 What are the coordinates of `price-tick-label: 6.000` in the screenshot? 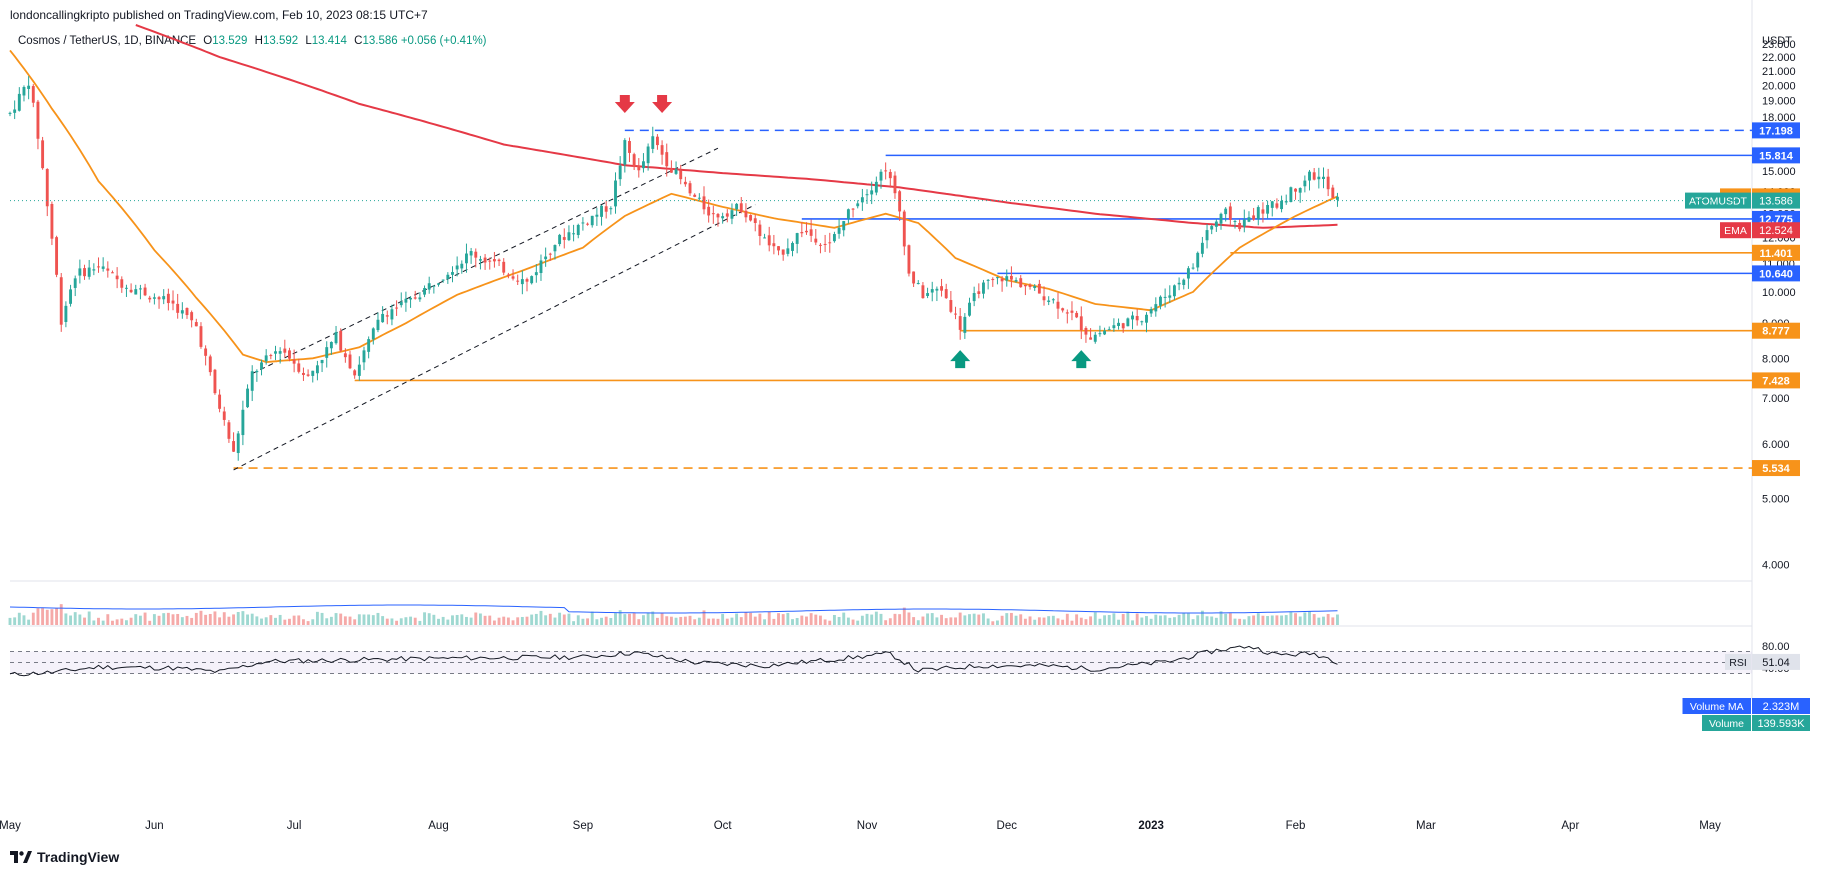 It's located at (1776, 445).